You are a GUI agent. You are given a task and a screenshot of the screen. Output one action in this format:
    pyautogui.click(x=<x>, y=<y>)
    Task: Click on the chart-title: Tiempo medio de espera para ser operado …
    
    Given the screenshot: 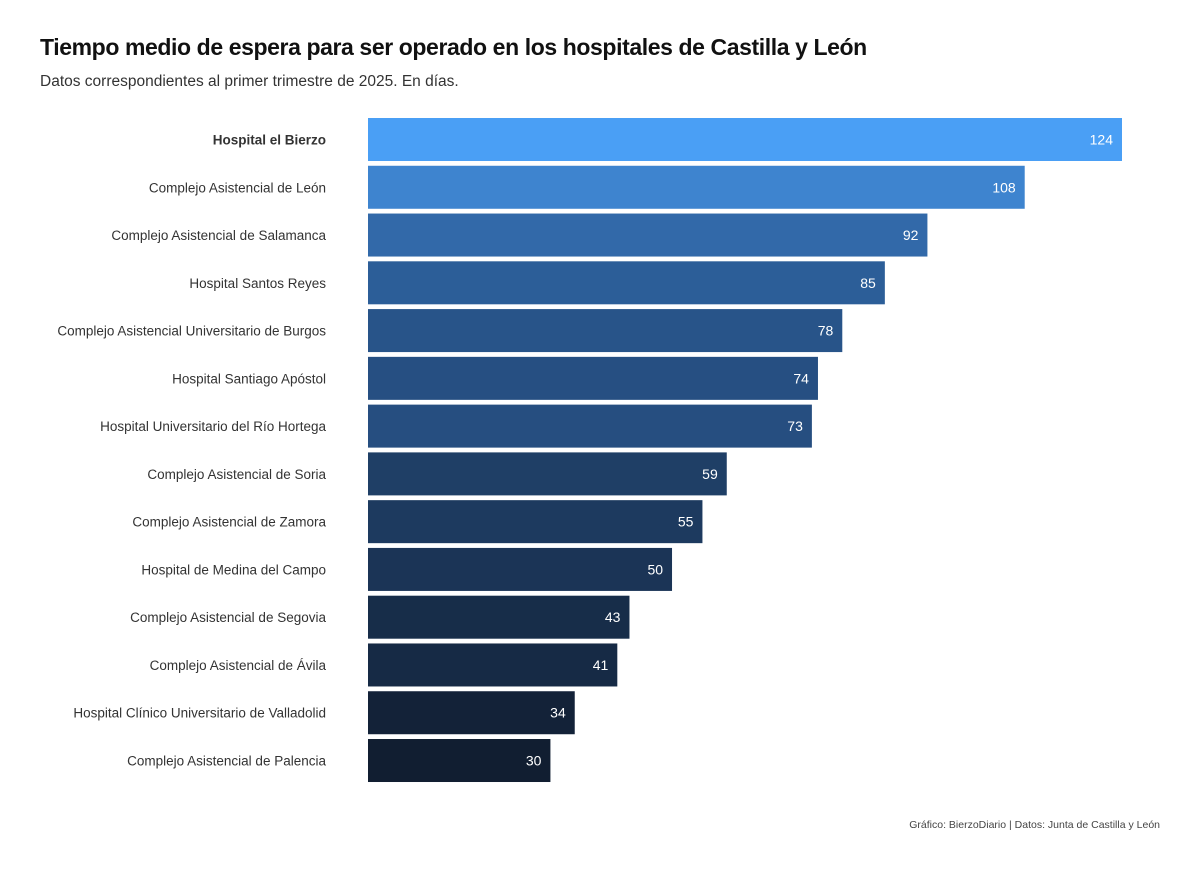 What is the action you would take?
    pyautogui.click(x=453, y=47)
    